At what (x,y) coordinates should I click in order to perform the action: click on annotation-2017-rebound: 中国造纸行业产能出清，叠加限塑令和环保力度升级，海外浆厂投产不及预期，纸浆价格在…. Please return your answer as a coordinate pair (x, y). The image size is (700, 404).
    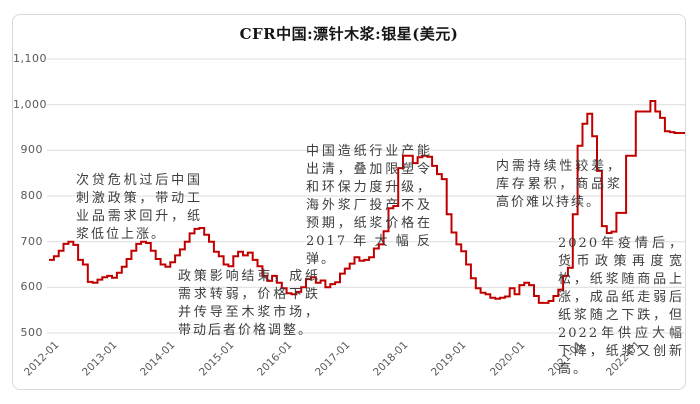
    Looking at the image, I should click on (369, 205).